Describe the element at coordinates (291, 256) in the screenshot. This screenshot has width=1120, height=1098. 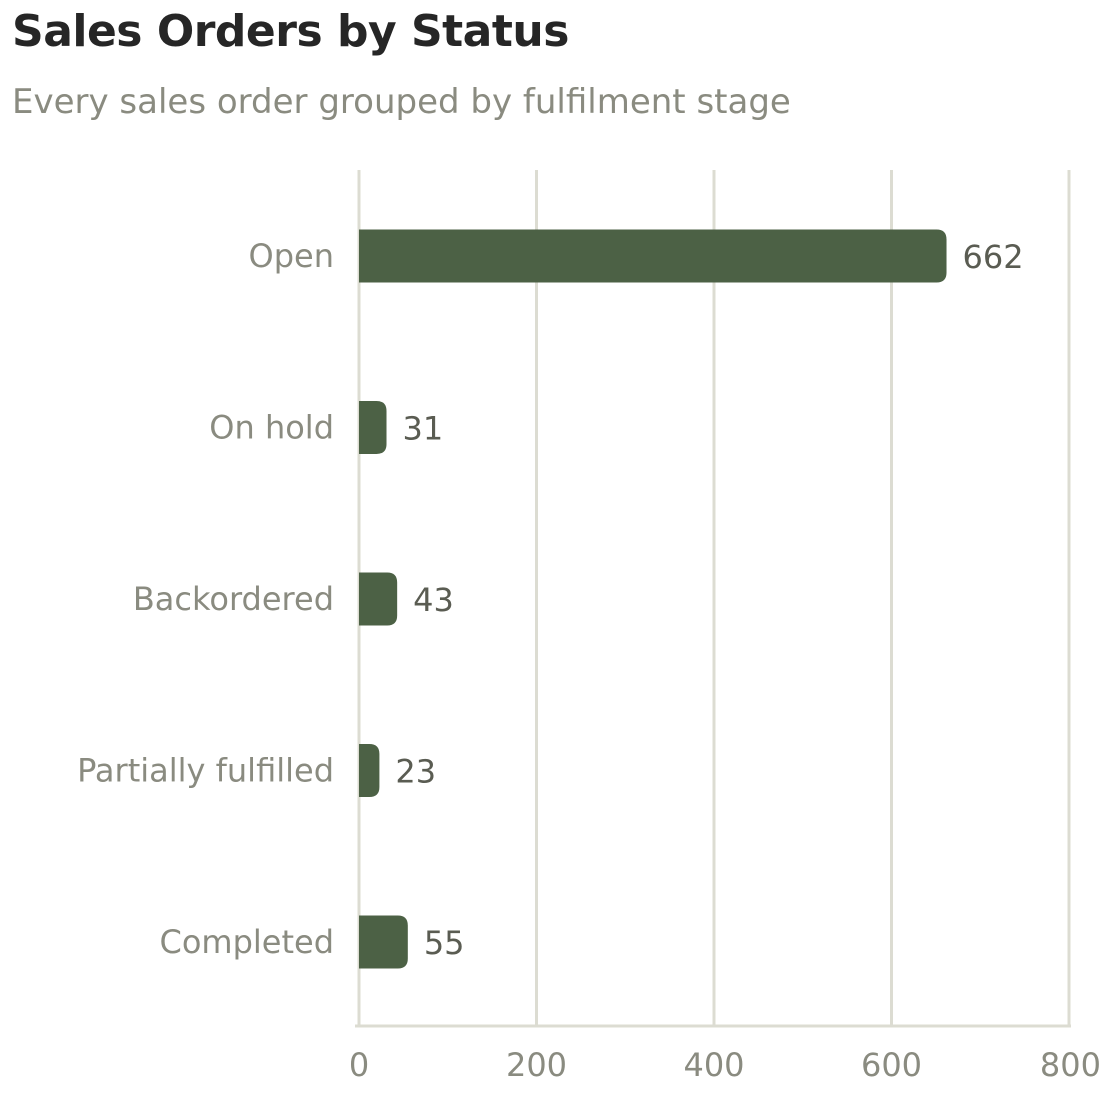
I see `category-label: Open` at that location.